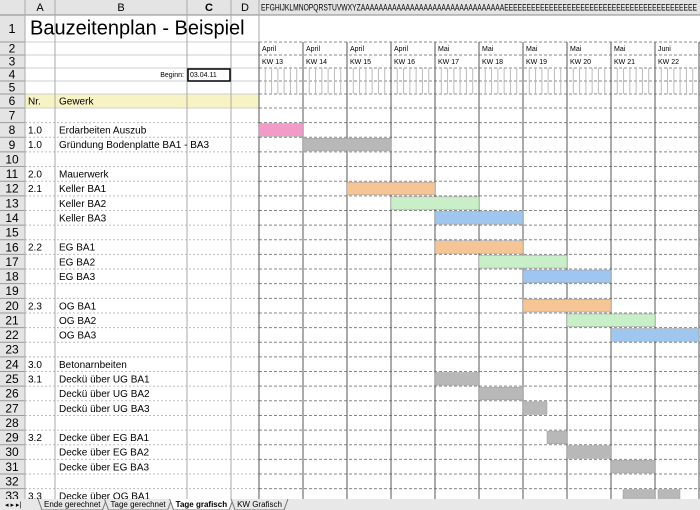 This screenshot has height=510, width=700. I want to click on task-number: 2.1, so click(35, 189).